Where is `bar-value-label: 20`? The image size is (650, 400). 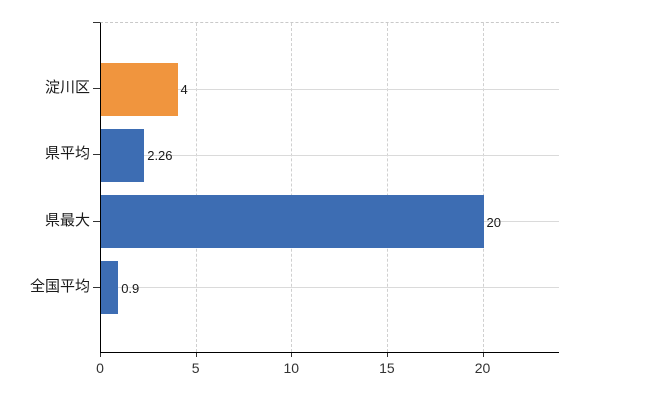
bar-value-label: 20 is located at coordinates (493, 222).